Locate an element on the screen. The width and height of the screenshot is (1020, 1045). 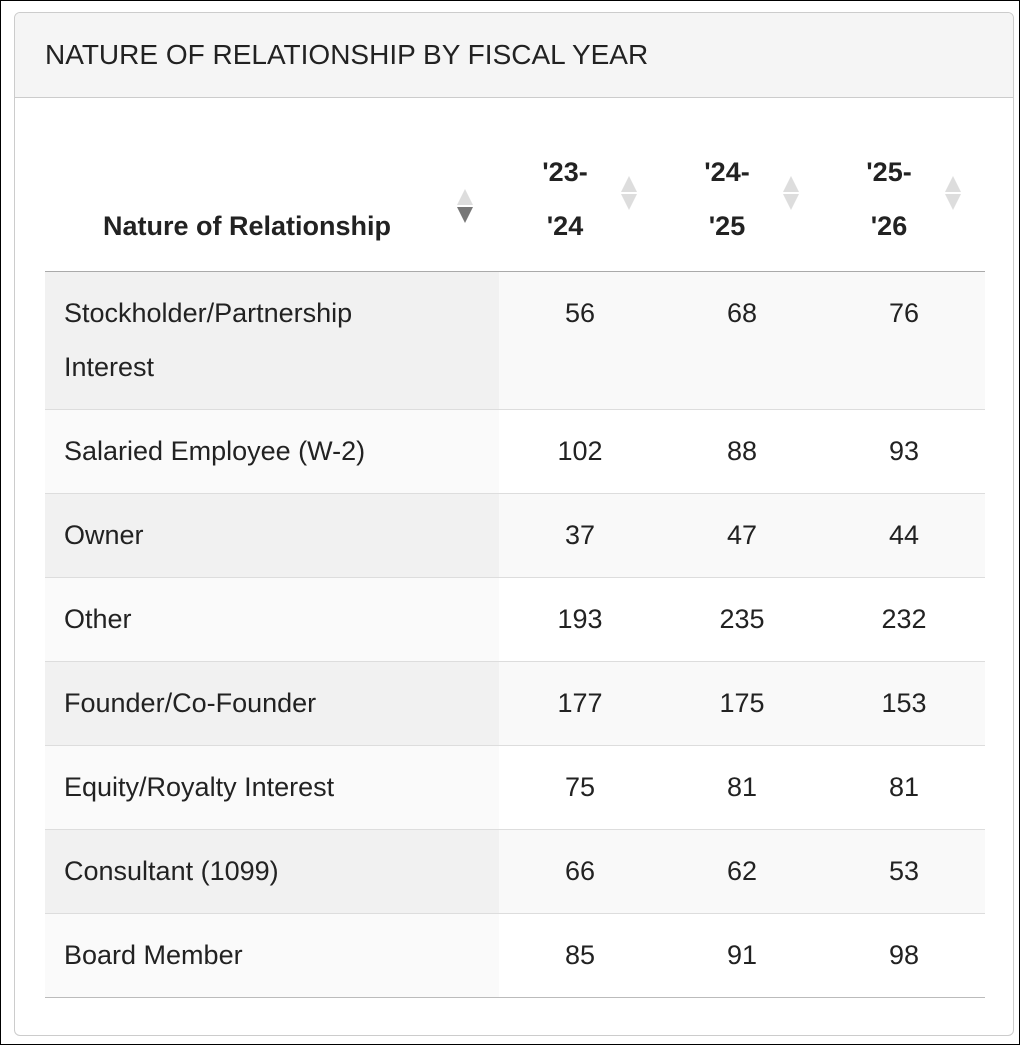
count-cell: 153 is located at coordinates (904, 703).